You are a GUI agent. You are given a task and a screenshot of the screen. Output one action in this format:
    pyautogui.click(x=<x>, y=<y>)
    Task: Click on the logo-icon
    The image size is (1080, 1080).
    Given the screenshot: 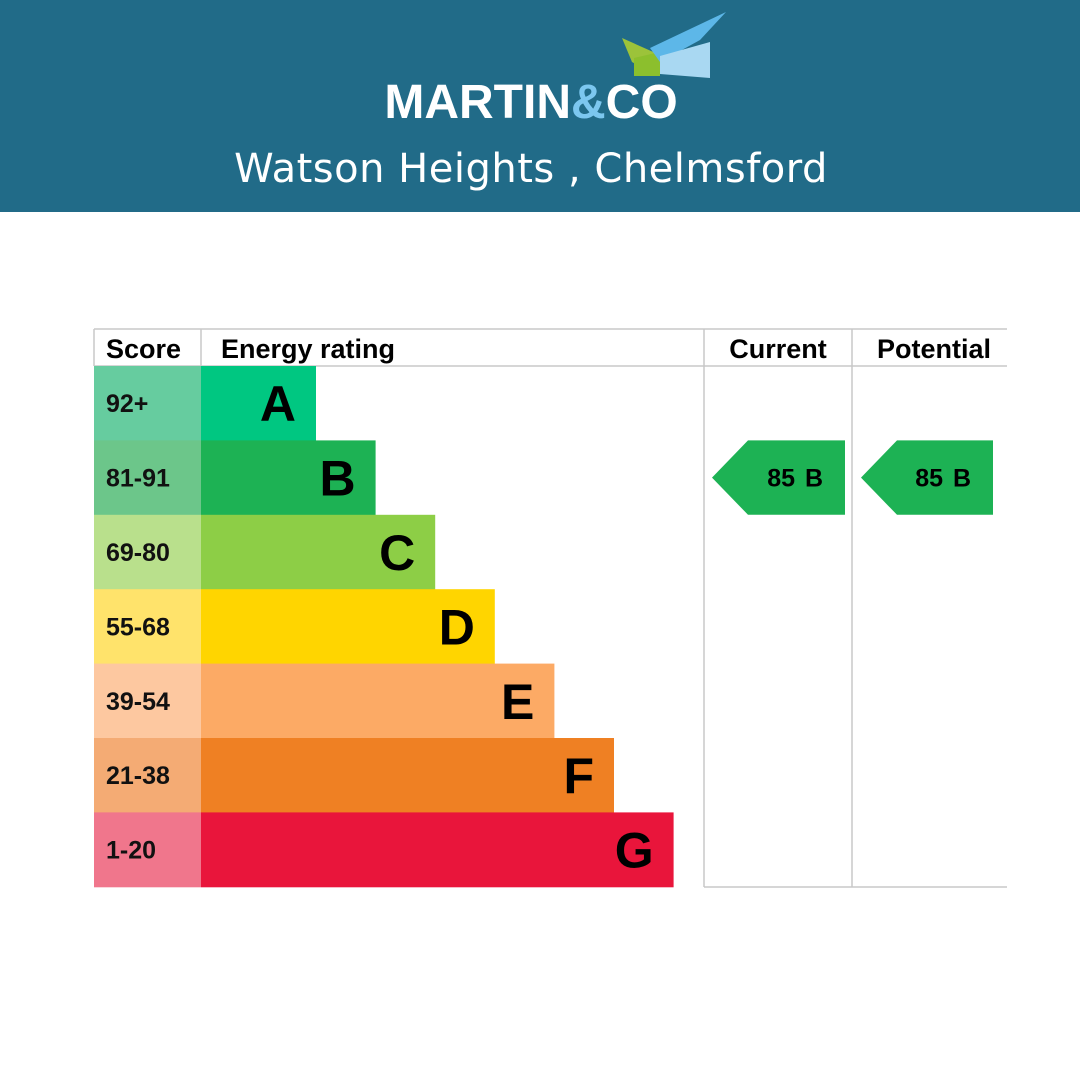 What is the action you would take?
    pyautogui.click(x=674, y=45)
    